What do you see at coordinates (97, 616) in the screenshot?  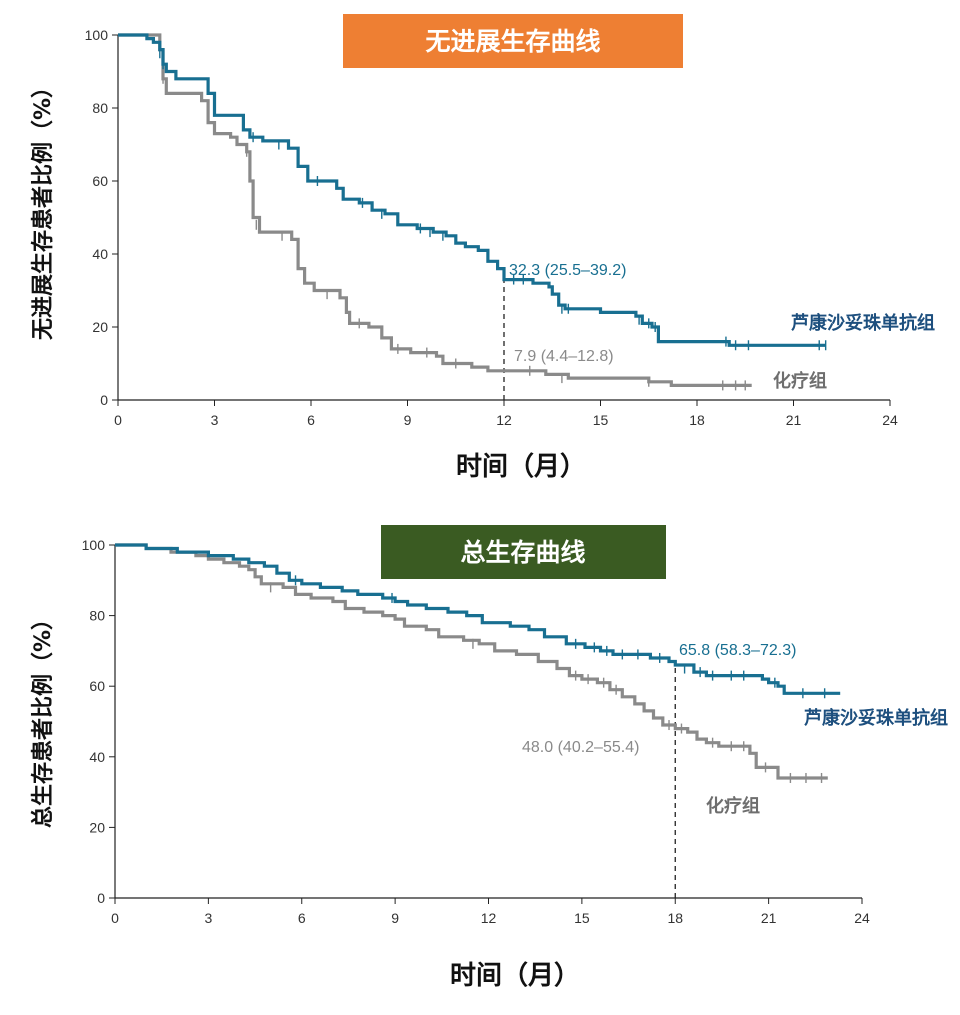 I see `os-y-tick-label: 80` at bounding box center [97, 616].